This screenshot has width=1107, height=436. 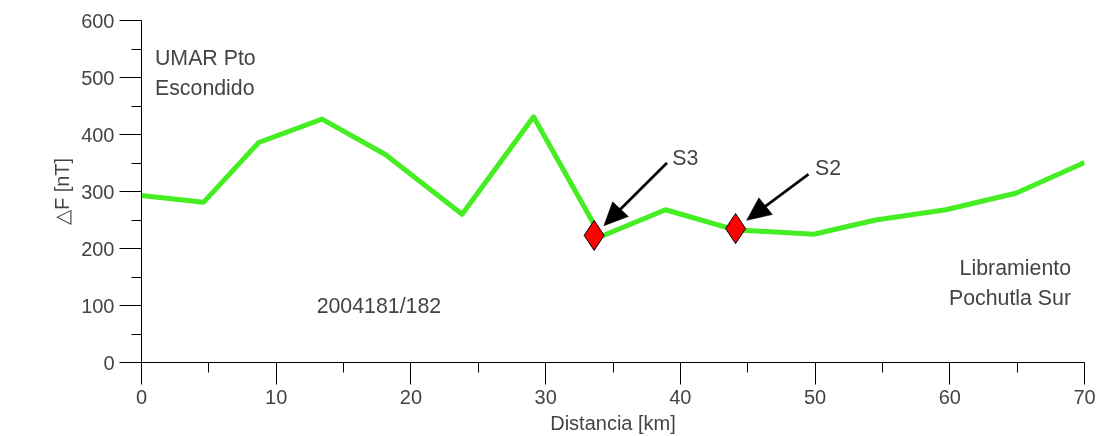 I want to click on x-tick-label: 50, so click(x=815, y=396).